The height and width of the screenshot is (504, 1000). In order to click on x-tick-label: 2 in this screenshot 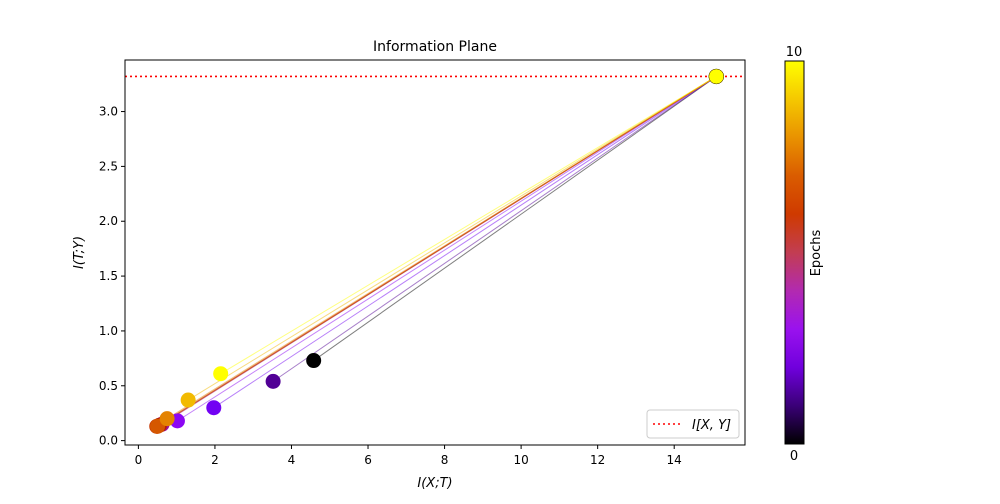, I will do `click(215, 460)`.